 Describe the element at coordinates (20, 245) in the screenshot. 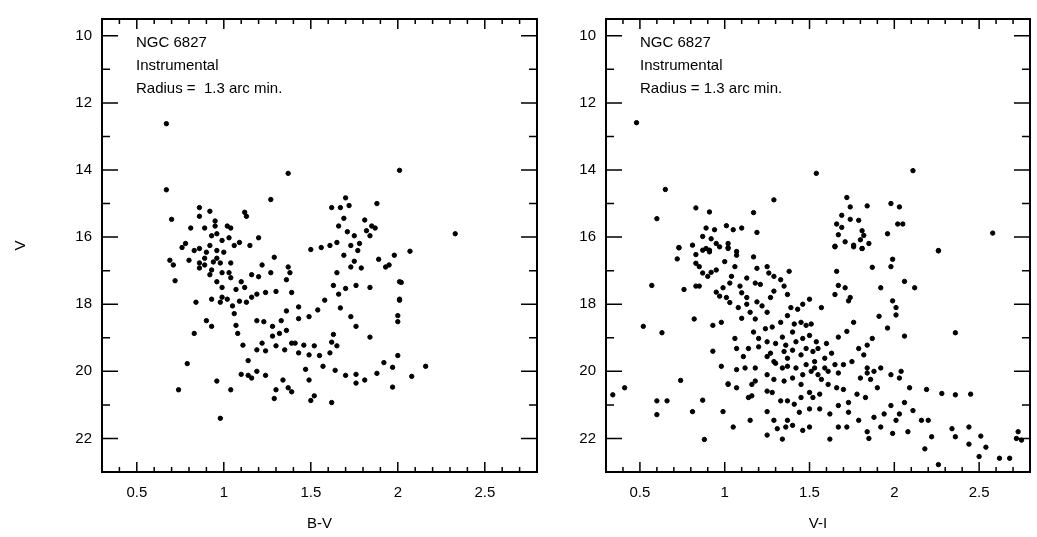

I see `y-axis-title: V` at that location.